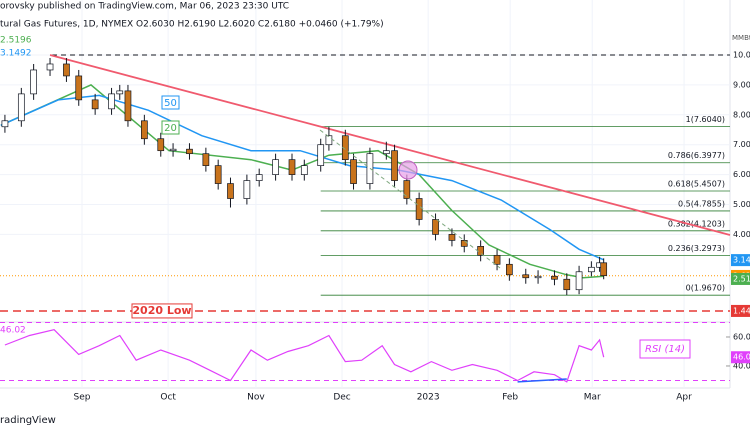  What do you see at coordinates (510, 398) in the screenshot?
I see `x-tick-label: Feb` at bounding box center [510, 398].